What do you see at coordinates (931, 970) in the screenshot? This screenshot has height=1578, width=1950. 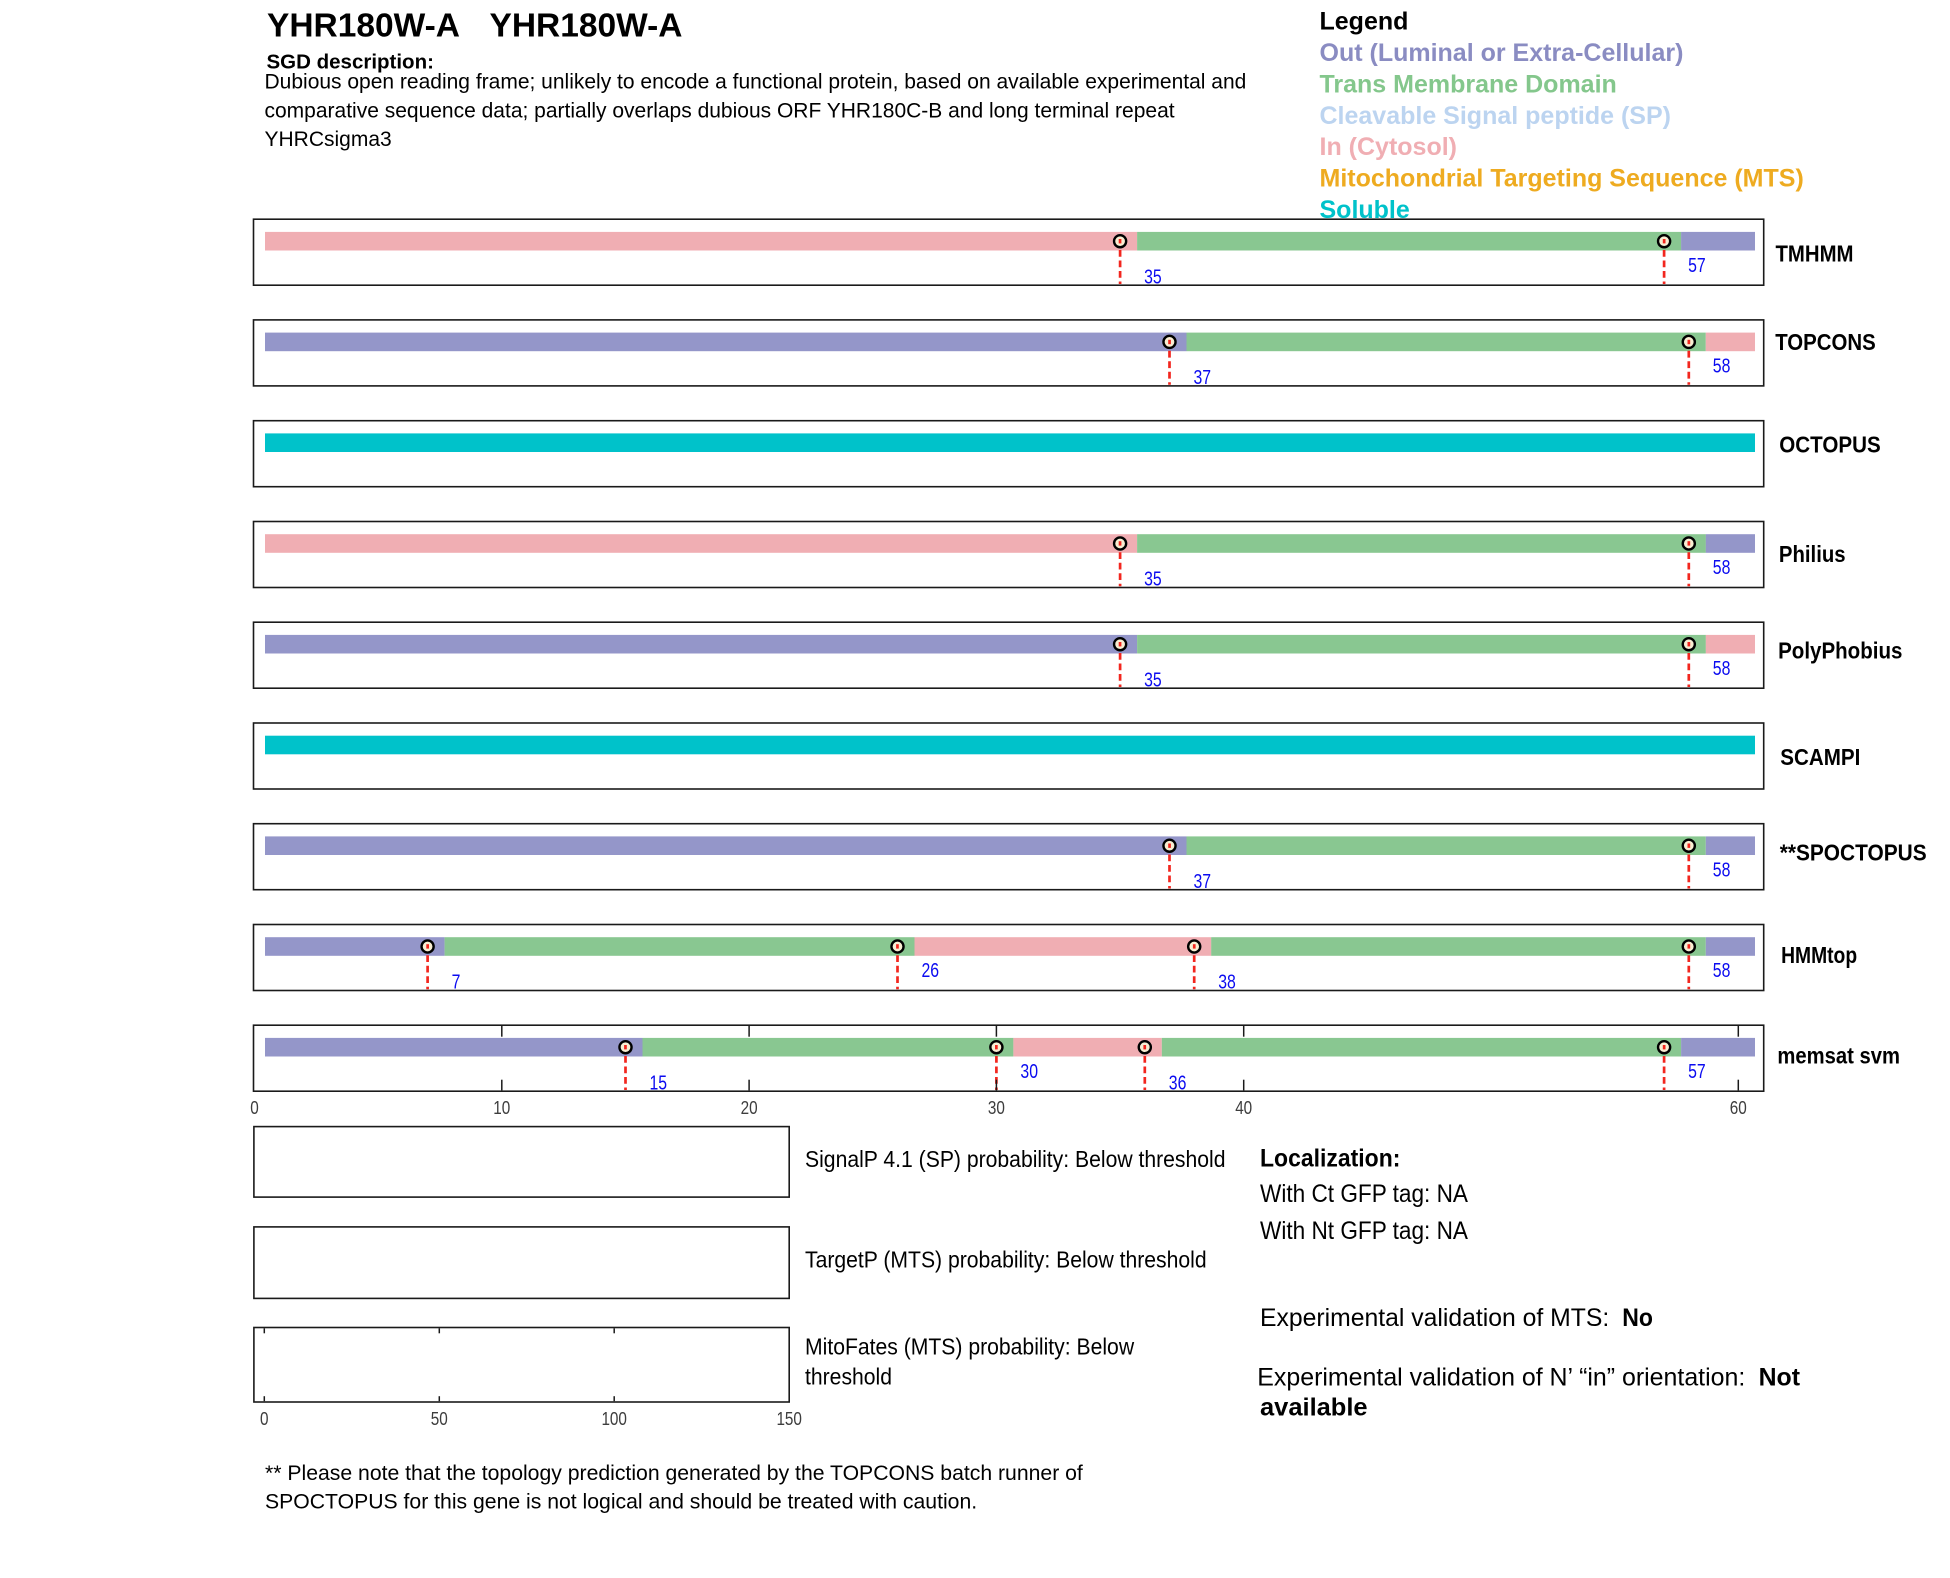 I see `svg-text: 26` at bounding box center [931, 970].